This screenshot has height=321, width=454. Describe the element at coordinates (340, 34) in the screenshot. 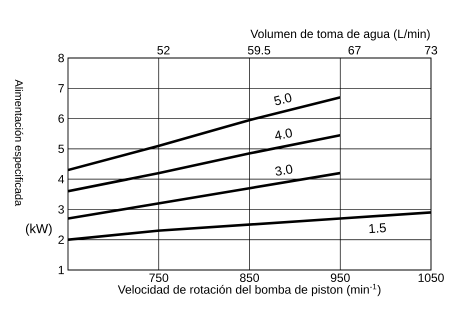

I see `x2-axis-title: Volumen de toma de agua (L/min)` at that location.